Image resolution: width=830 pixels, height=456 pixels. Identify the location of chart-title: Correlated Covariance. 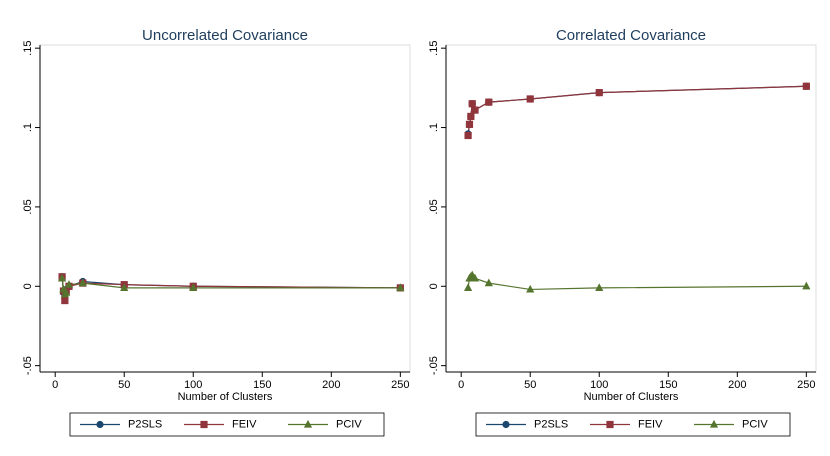
(631, 35).